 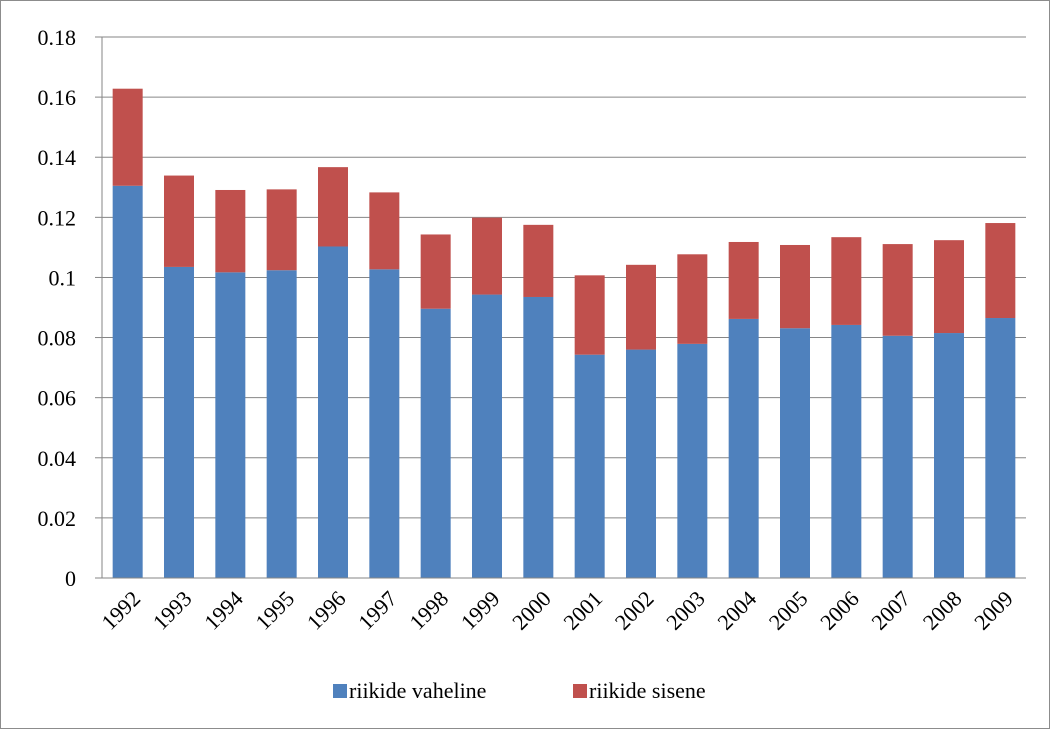 I want to click on legend-label-riikide-sisene: riikide sisene, so click(x=647, y=690).